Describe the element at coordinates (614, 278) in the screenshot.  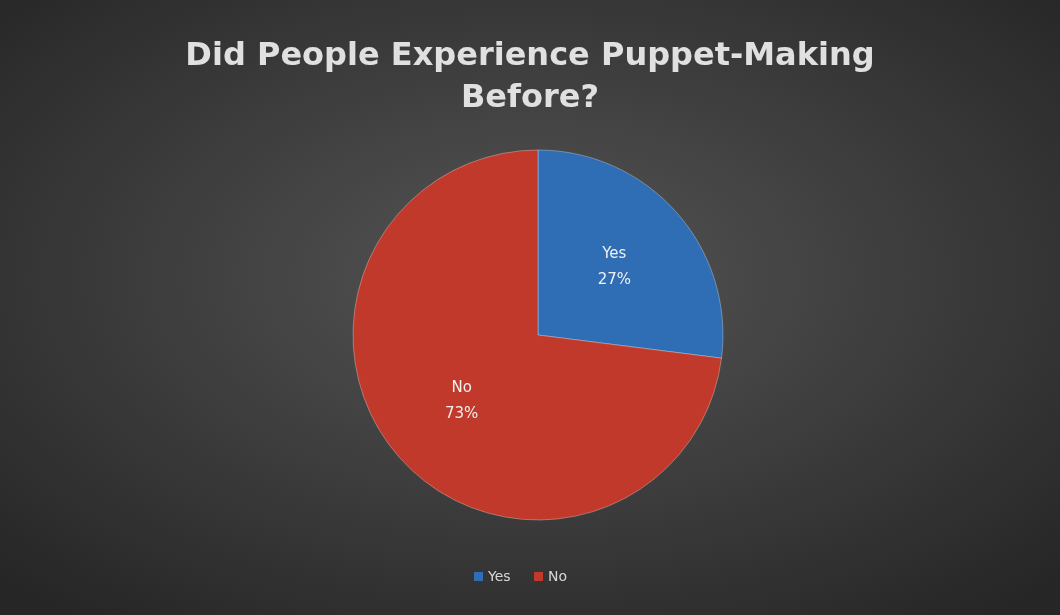
I see `data-label: 27%` at that location.